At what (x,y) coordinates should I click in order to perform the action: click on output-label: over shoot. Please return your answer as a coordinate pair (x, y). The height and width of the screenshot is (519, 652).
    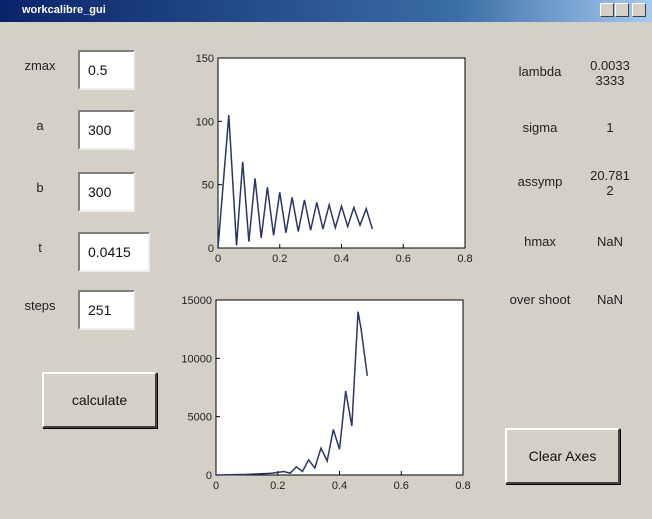
    Looking at the image, I should click on (540, 299).